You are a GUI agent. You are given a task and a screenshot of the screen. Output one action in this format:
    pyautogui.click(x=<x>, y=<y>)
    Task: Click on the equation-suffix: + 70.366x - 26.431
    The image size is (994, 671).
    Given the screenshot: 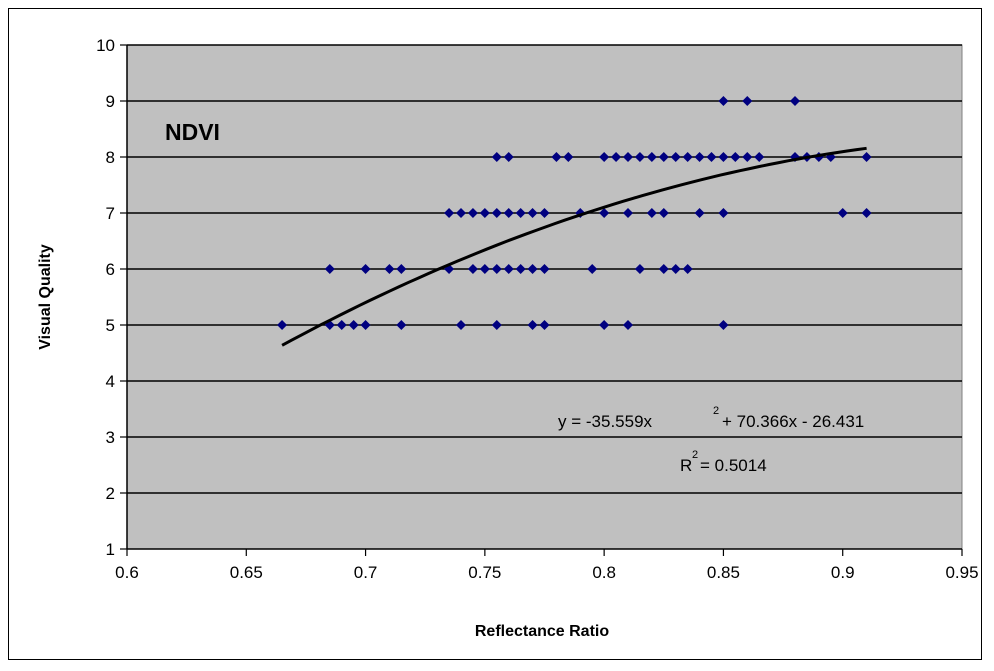 What is the action you would take?
    pyautogui.click(x=793, y=421)
    